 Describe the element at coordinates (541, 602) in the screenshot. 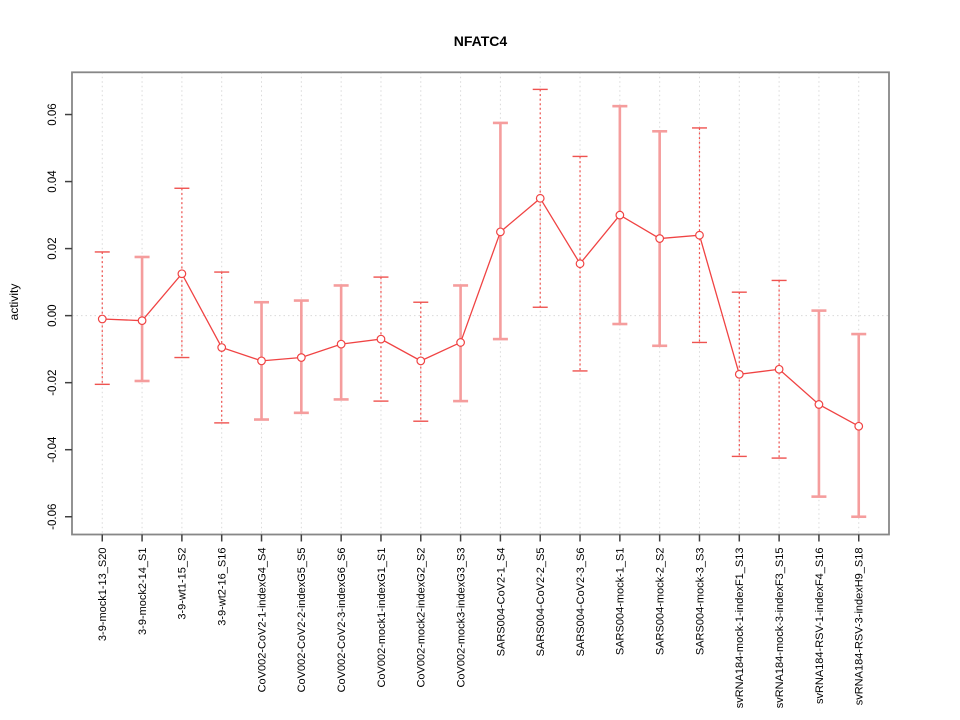

I see `x-tick-label: SARS004-CoV2-2_S5` at that location.